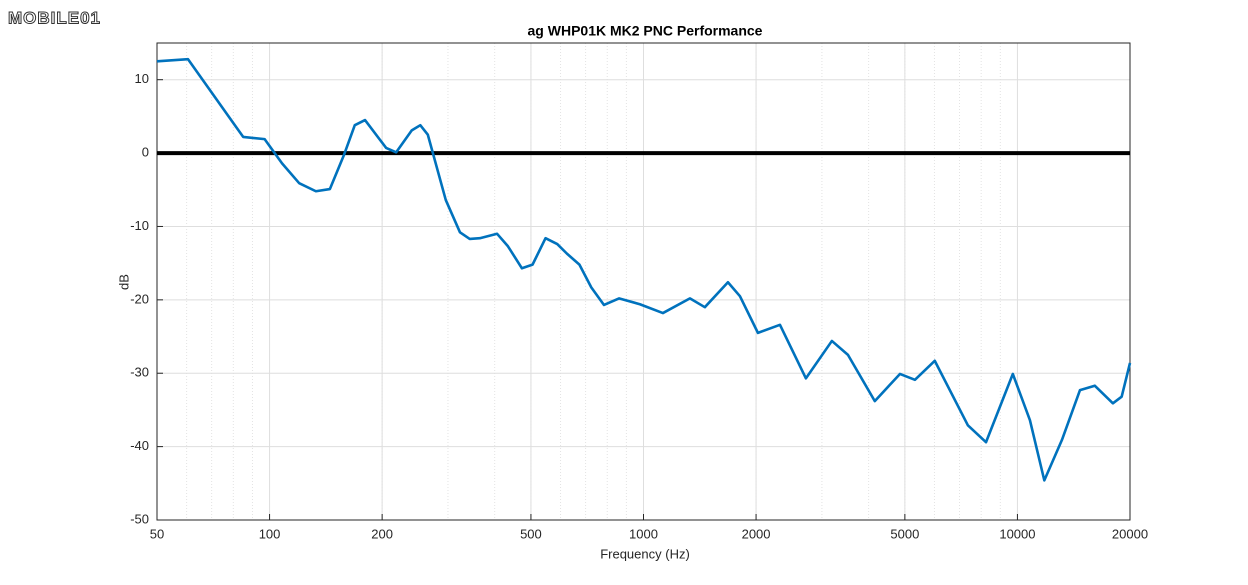  Describe the element at coordinates (142, 78) in the screenshot. I see `y-tick-label: 10` at that location.